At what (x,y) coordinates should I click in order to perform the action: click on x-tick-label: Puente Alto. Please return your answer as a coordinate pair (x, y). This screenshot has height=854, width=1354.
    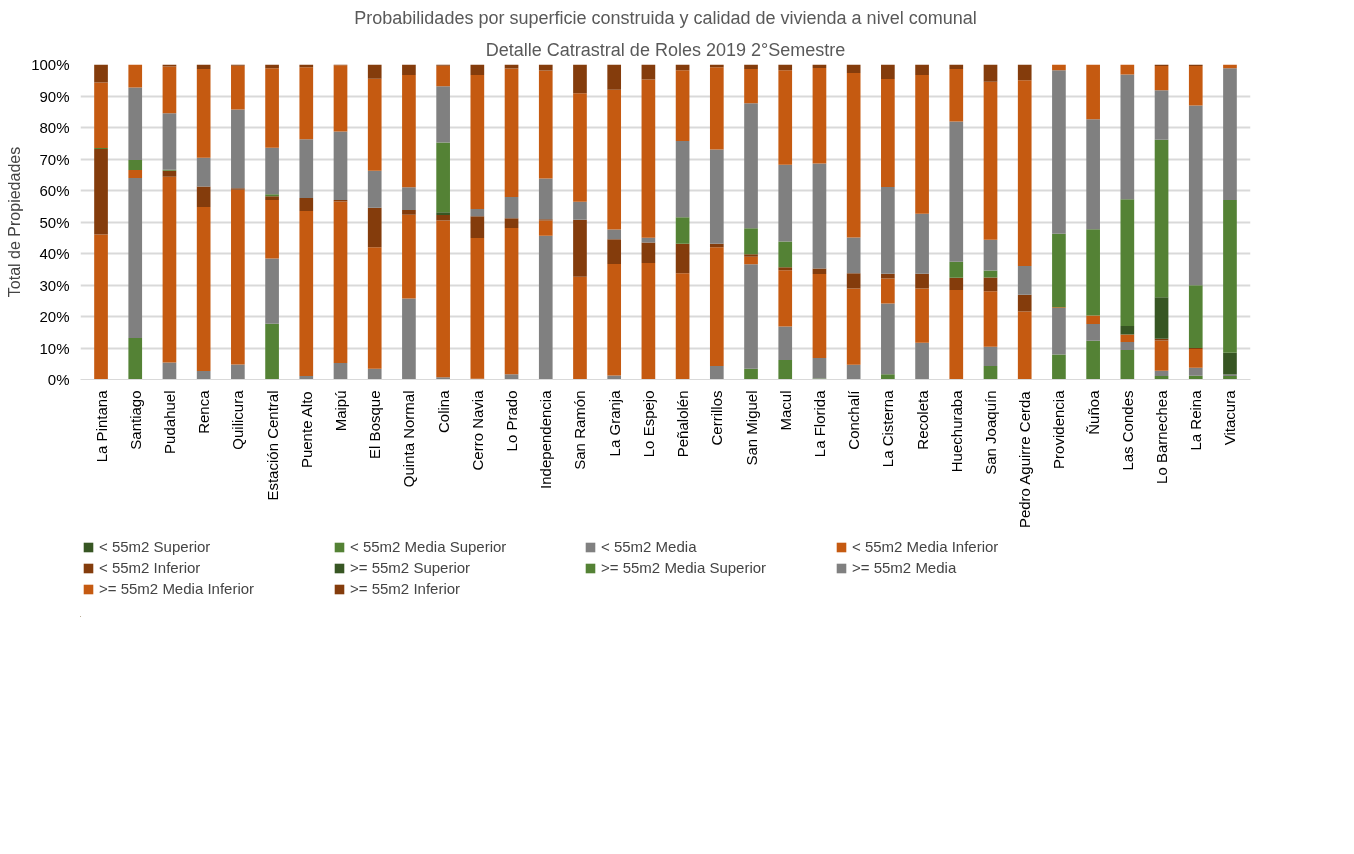
    Looking at the image, I should click on (306, 430).